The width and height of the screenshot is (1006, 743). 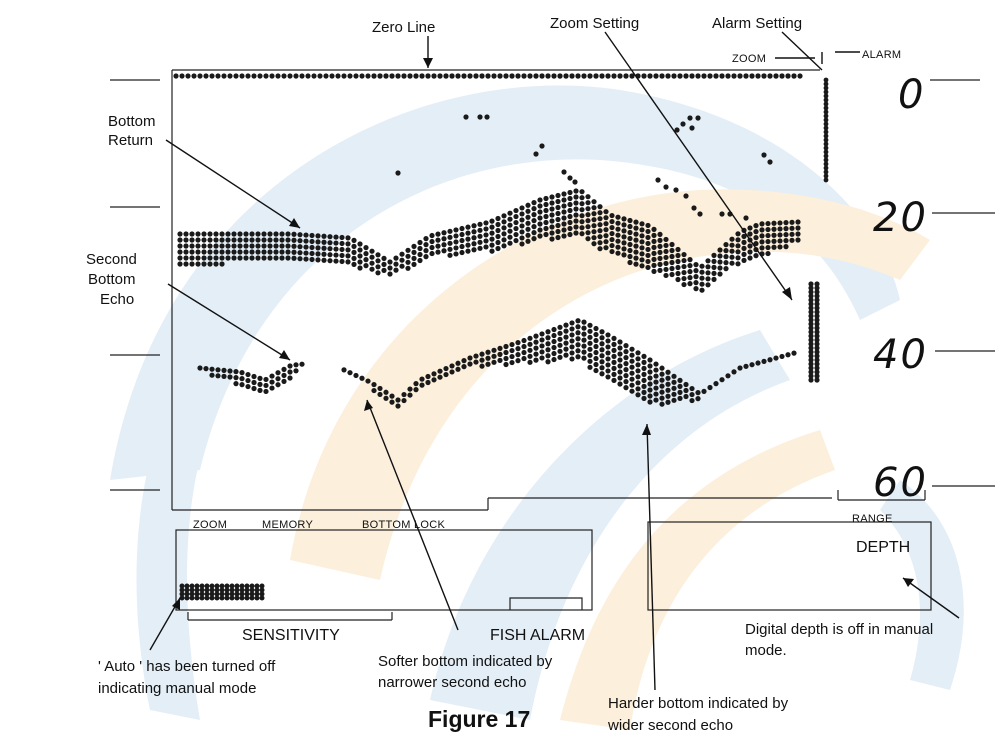 I want to click on softer-bottom-note-1: Softer bottom indicated by, so click(x=465, y=661).